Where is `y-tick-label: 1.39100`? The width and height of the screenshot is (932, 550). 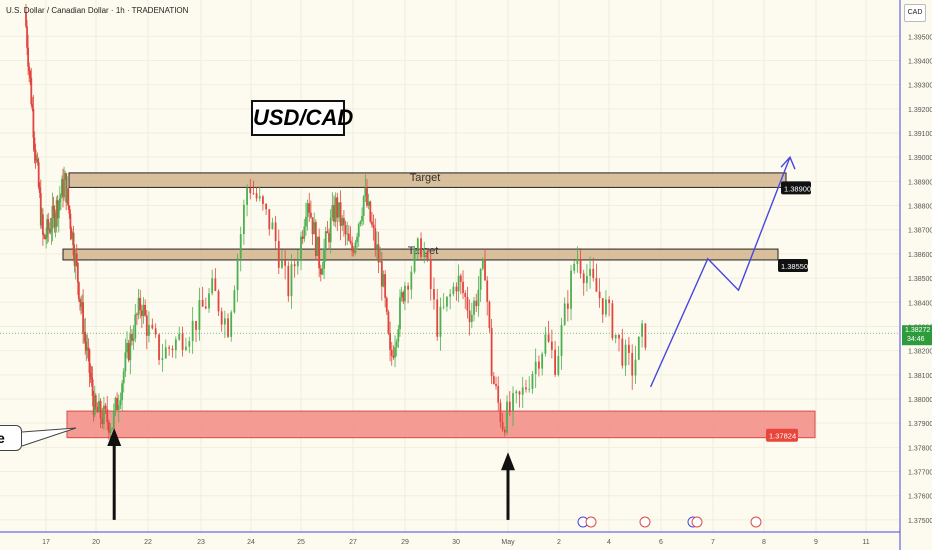 y-tick-label: 1.39100 is located at coordinates (920, 134).